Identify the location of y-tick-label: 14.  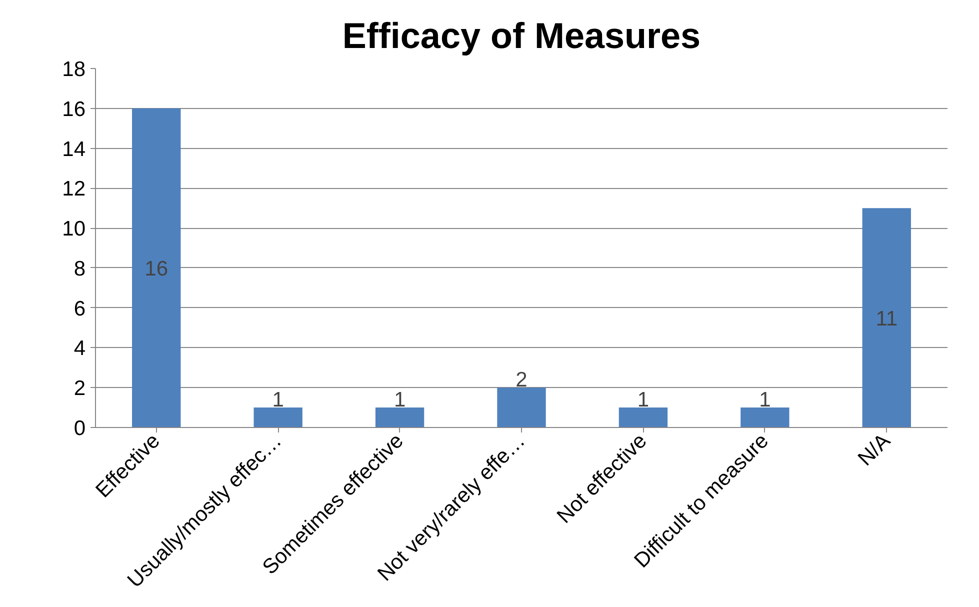
(74, 149).